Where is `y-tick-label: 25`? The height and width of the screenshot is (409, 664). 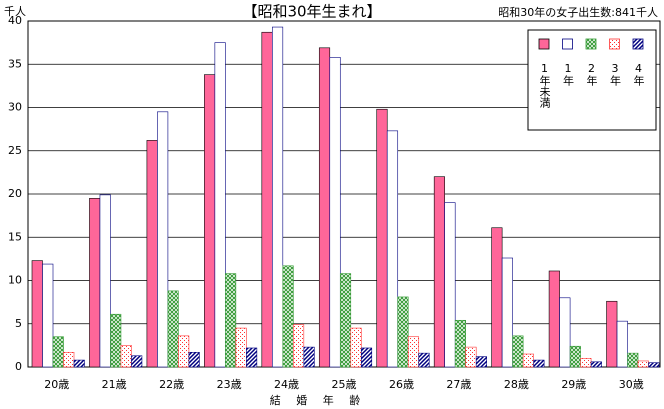
y-tick-label: 25 is located at coordinates (15, 150).